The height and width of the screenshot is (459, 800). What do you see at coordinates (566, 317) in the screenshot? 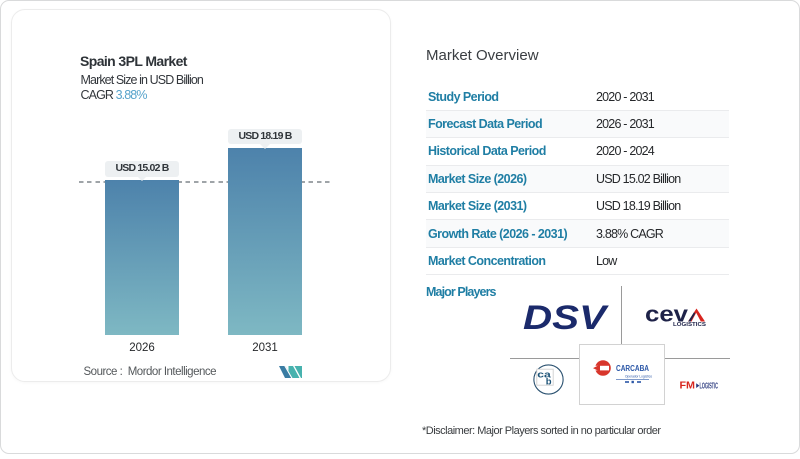
I see `svg-text: DSV` at bounding box center [566, 317].